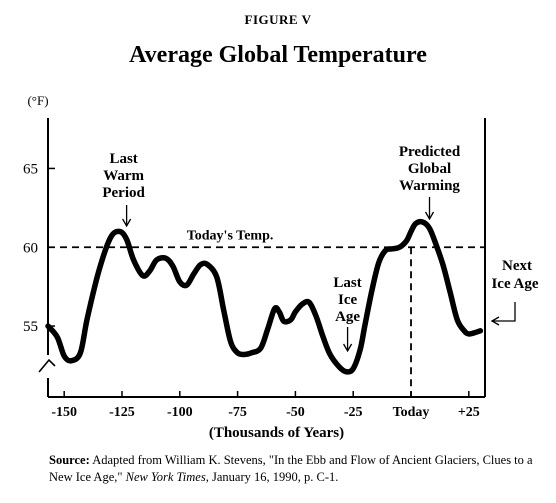 This screenshot has height=503, width=556. I want to click on x-tick-label: -25, so click(353, 412).